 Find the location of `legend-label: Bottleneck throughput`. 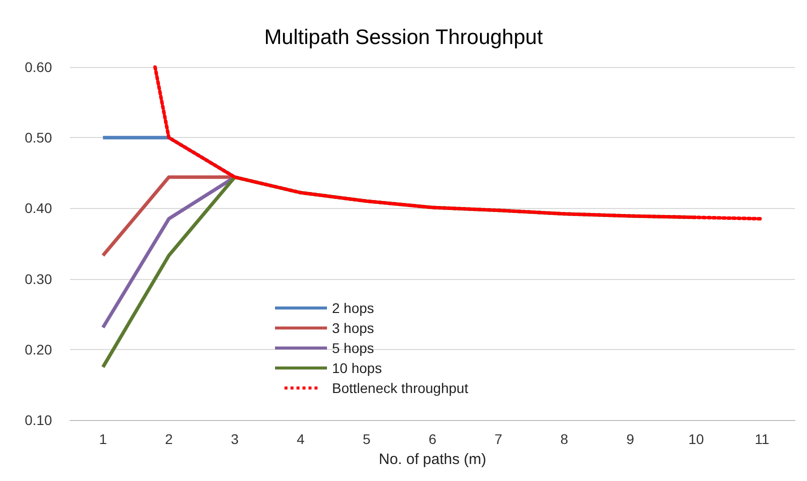

legend-label: Bottleneck throughput is located at coordinates (400, 388).